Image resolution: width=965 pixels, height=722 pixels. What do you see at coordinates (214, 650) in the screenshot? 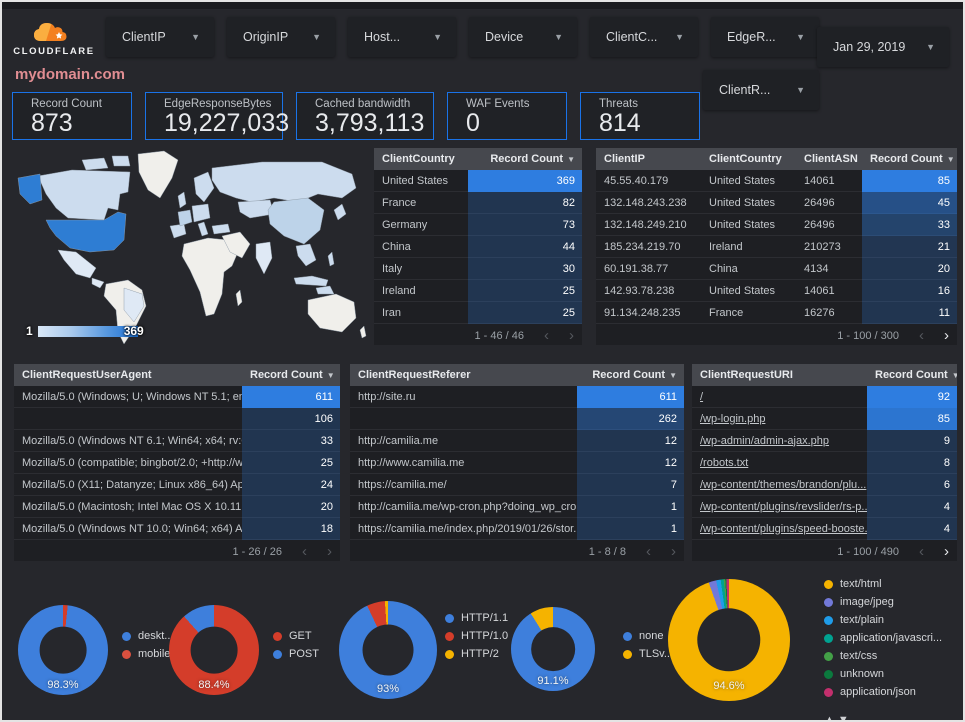
I see `donut-chart-request-method: 88.4%` at bounding box center [214, 650].